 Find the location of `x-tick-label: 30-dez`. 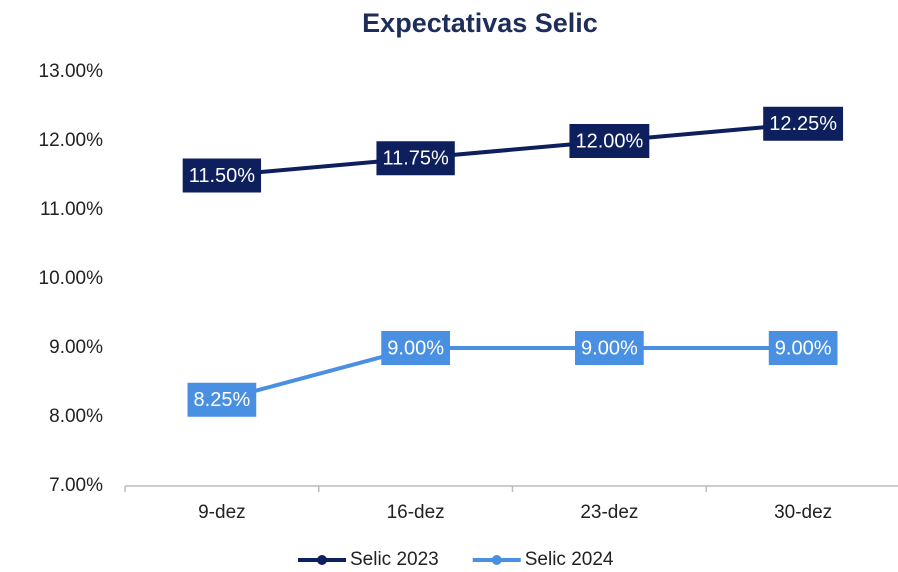

x-tick-label: 30-dez is located at coordinates (803, 512).